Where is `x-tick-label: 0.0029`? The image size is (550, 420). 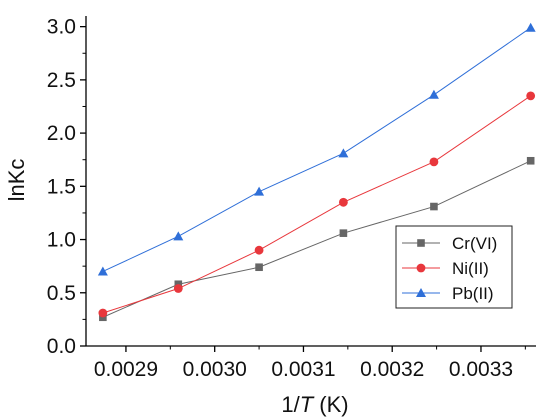
x-tick-label: 0.0029 is located at coordinates (126, 369).